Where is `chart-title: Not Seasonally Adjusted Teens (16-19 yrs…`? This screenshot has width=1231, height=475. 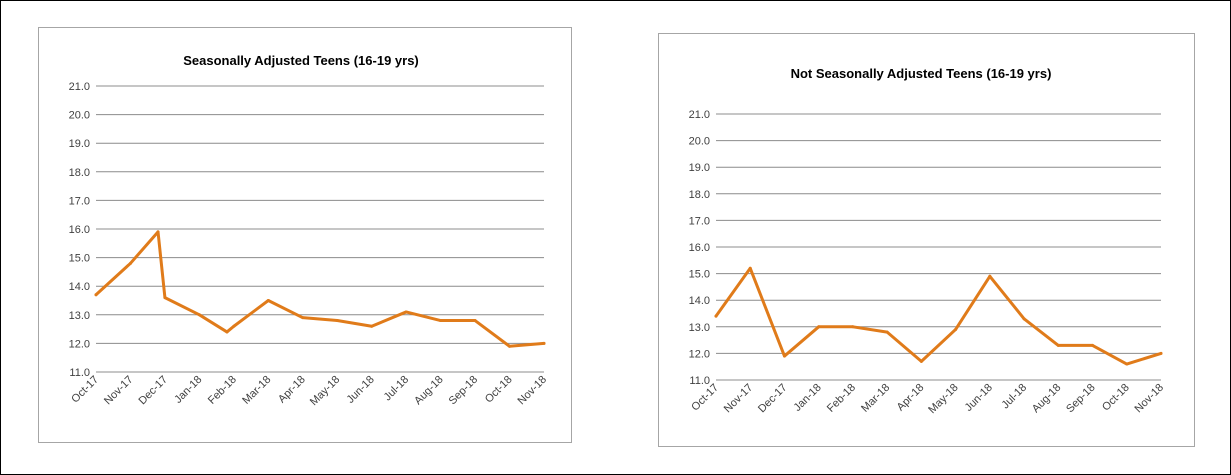
chart-title: Not Seasonally Adjusted Teens (16-19 yrs… is located at coordinates (921, 73).